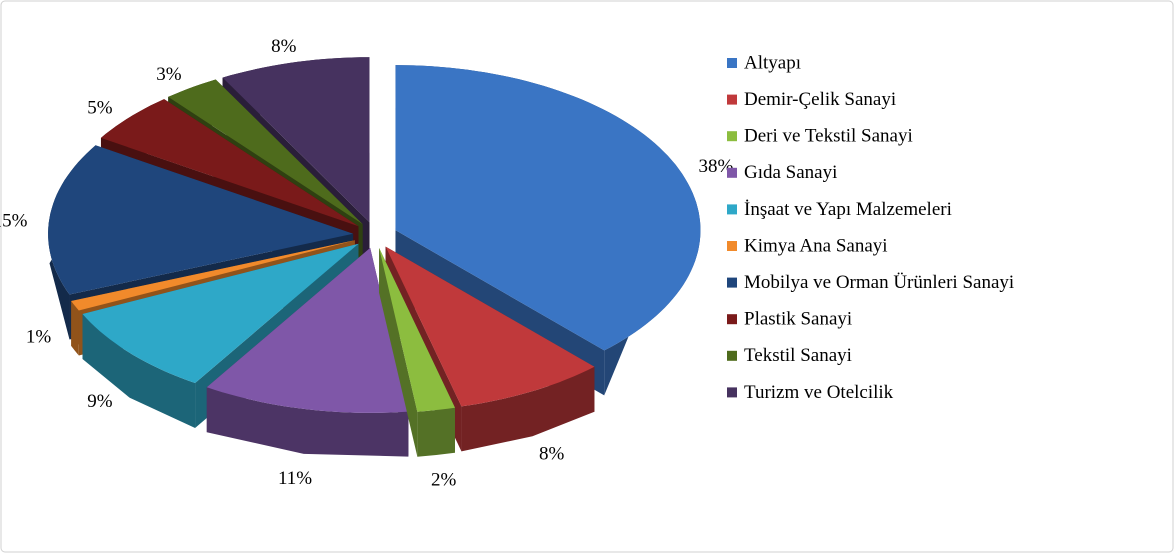 This screenshot has width=1176, height=555. What do you see at coordinates (820, 99) in the screenshot?
I see `legend-label: Demir-Çelik Sanayi` at bounding box center [820, 99].